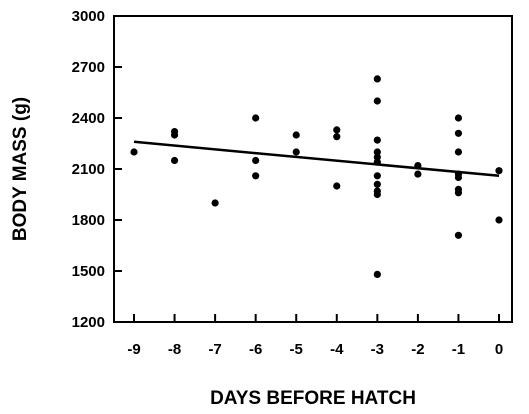 The height and width of the screenshot is (414, 529). Describe the element at coordinates (118, 169) in the screenshot. I see `y-axis-ticks` at that location.